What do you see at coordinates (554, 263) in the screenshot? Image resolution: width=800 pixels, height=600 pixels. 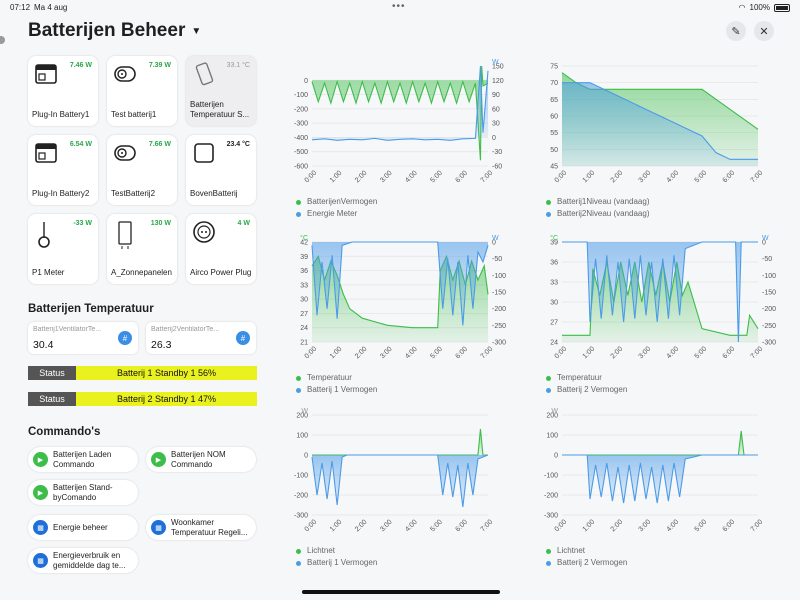 I see `y-tick-label: 36` at bounding box center [554, 263].